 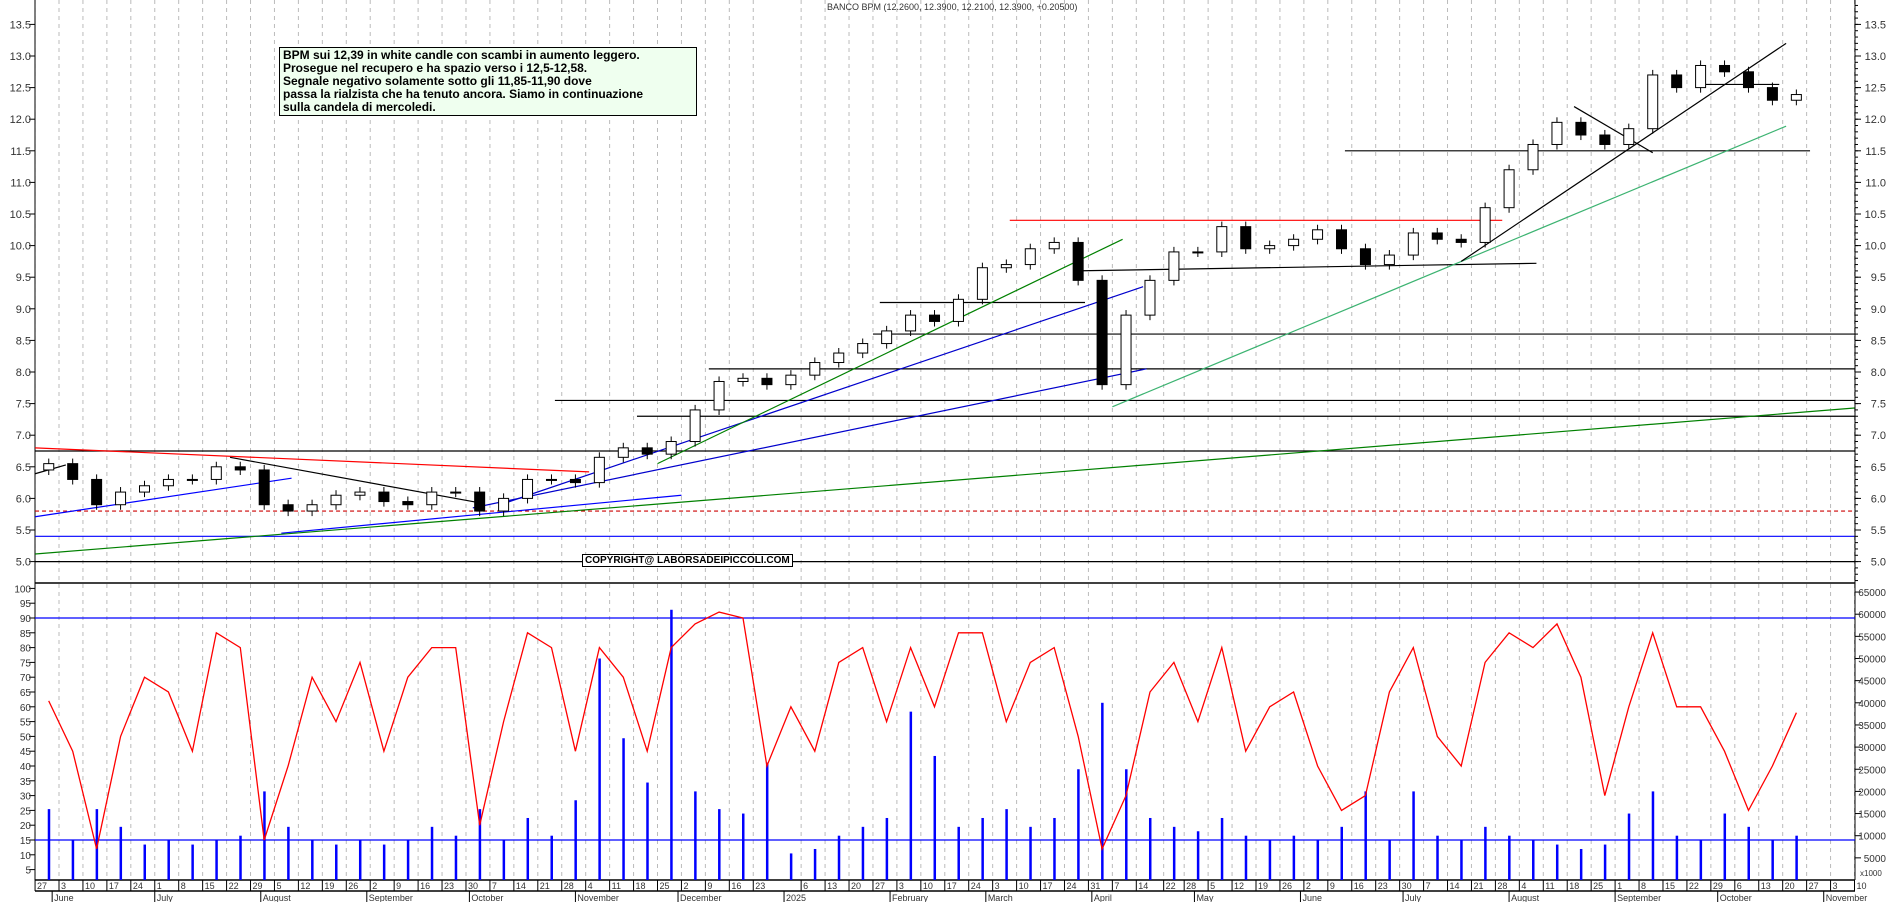 What do you see at coordinates (1875, 215) in the screenshot?
I see `price-tick-label: 10.5` at bounding box center [1875, 215].